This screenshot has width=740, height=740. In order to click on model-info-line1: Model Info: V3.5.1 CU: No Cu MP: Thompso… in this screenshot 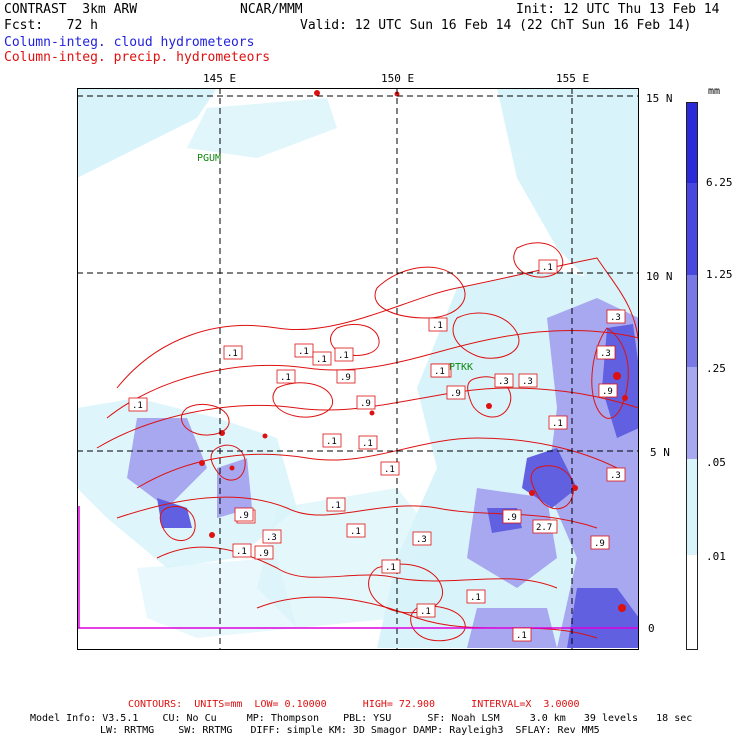, I will do `click(361, 718)`.